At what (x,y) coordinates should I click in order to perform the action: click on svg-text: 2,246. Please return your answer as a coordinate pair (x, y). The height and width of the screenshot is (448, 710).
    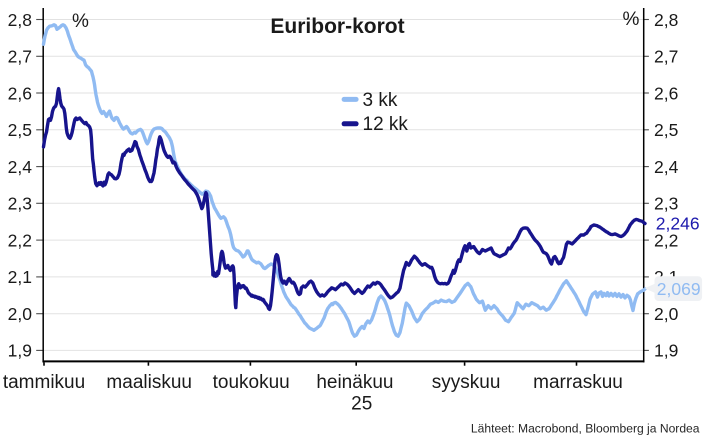
    Looking at the image, I should click on (678, 223).